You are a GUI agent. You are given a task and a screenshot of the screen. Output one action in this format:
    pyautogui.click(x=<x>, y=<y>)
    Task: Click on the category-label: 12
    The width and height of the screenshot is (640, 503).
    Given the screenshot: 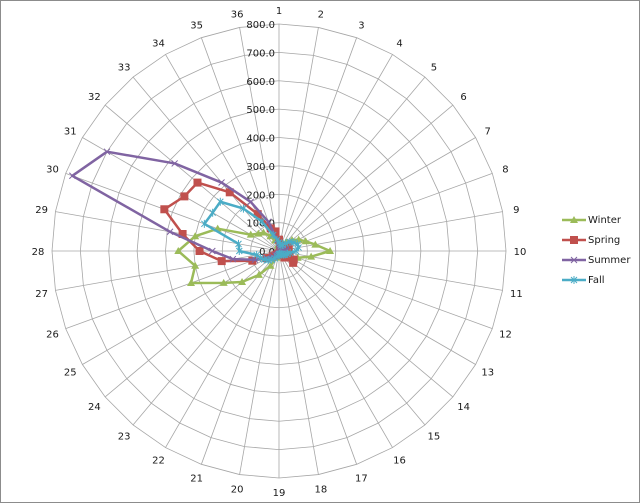 What is the action you would take?
    pyautogui.click(x=505, y=334)
    